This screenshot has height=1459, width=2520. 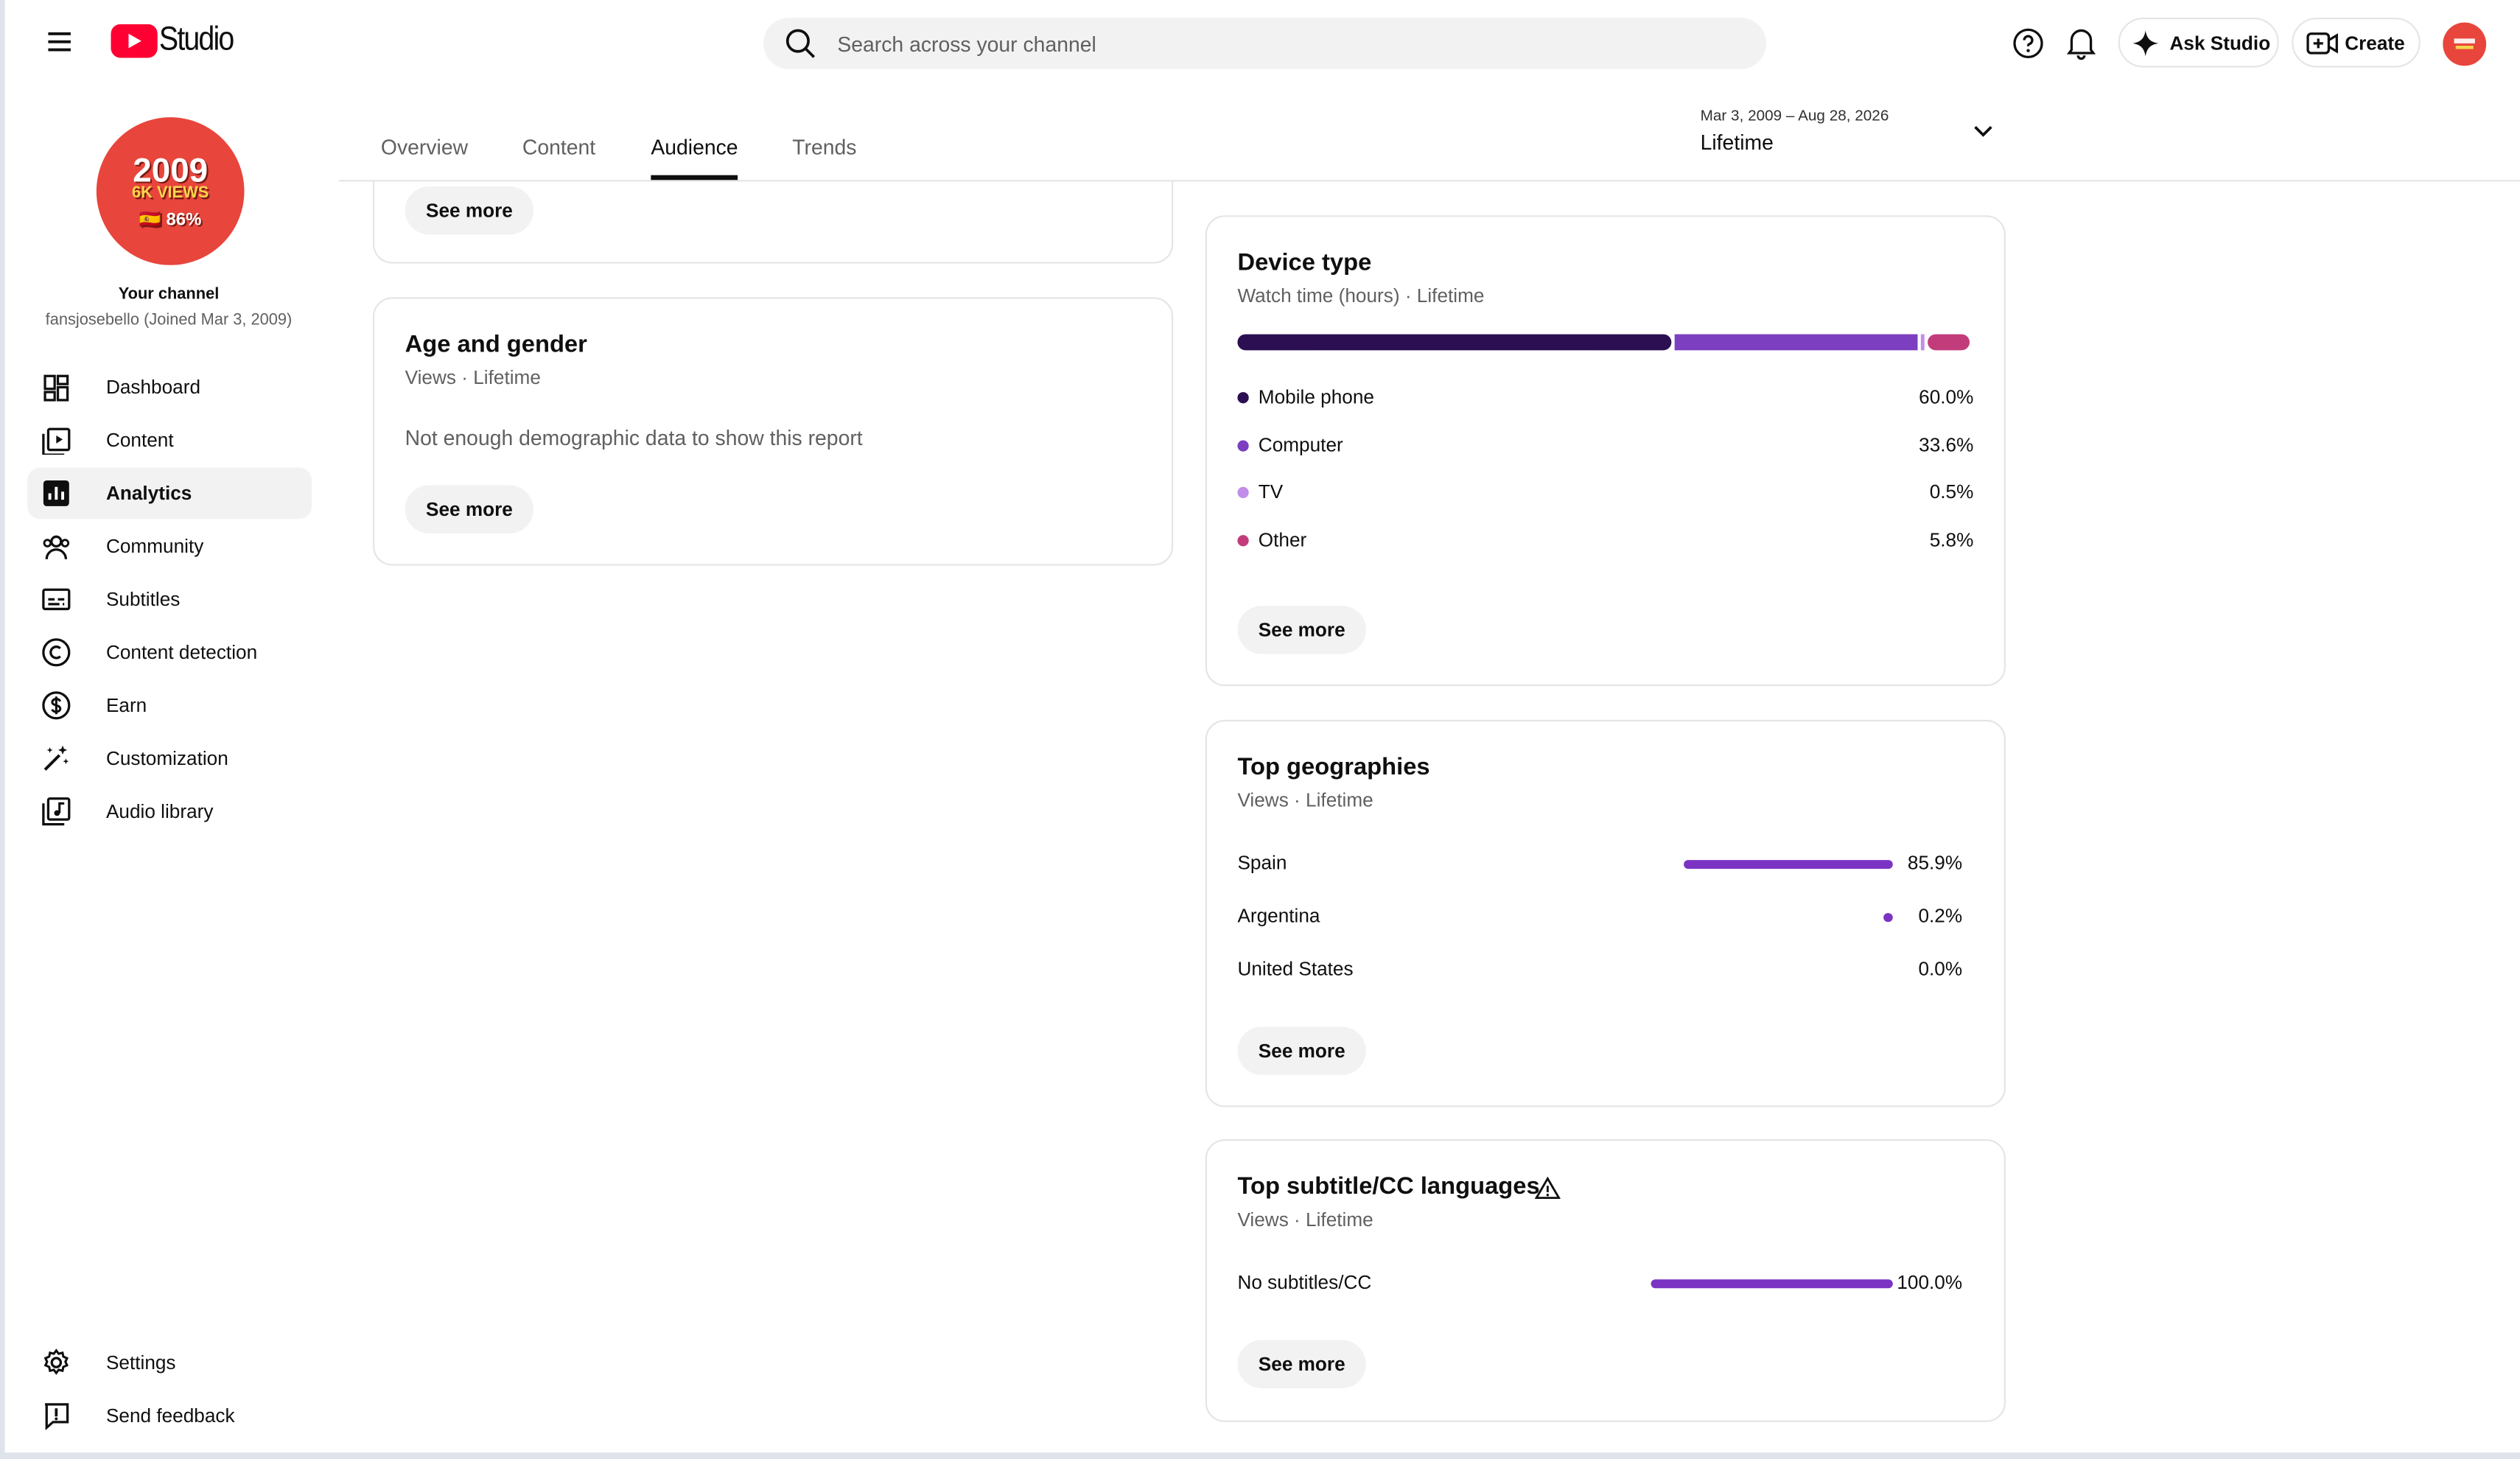 What do you see at coordinates (800, 43) in the screenshot?
I see `search-icon` at bounding box center [800, 43].